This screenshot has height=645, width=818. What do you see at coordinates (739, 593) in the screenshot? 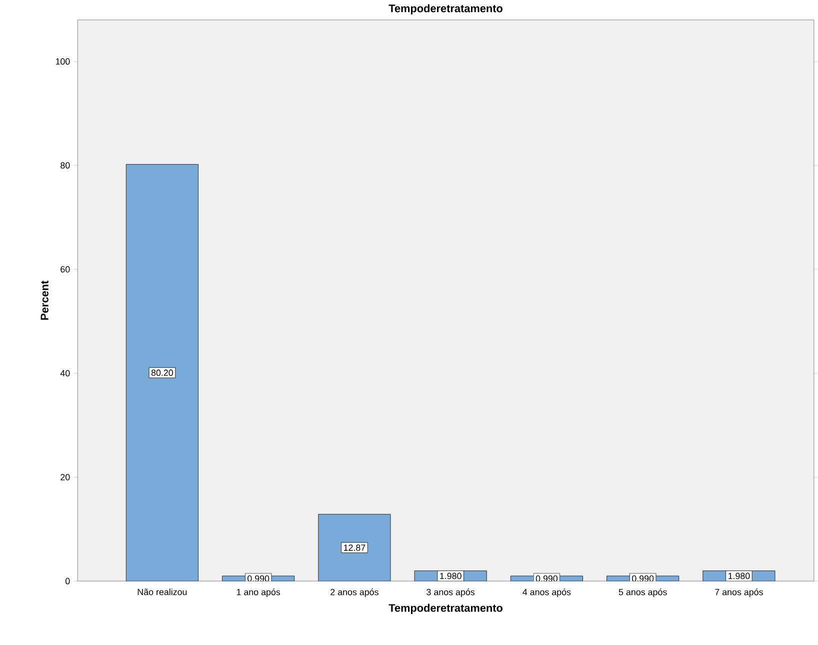
I see `x-tick-label: 7 anos após` at bounding box center [739, 593].